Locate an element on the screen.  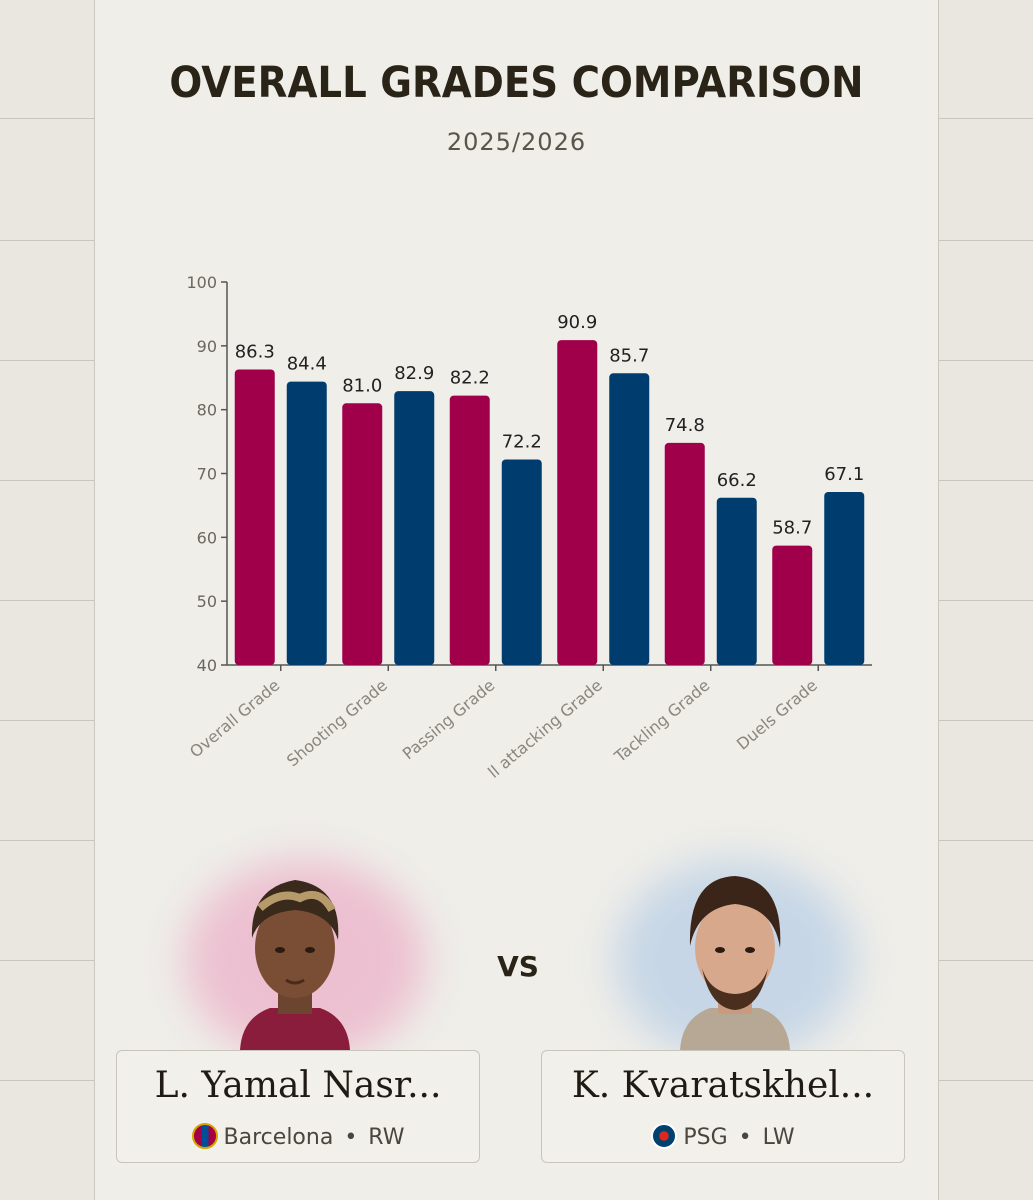
vs-label: VS is located at coordinates (518, 966).